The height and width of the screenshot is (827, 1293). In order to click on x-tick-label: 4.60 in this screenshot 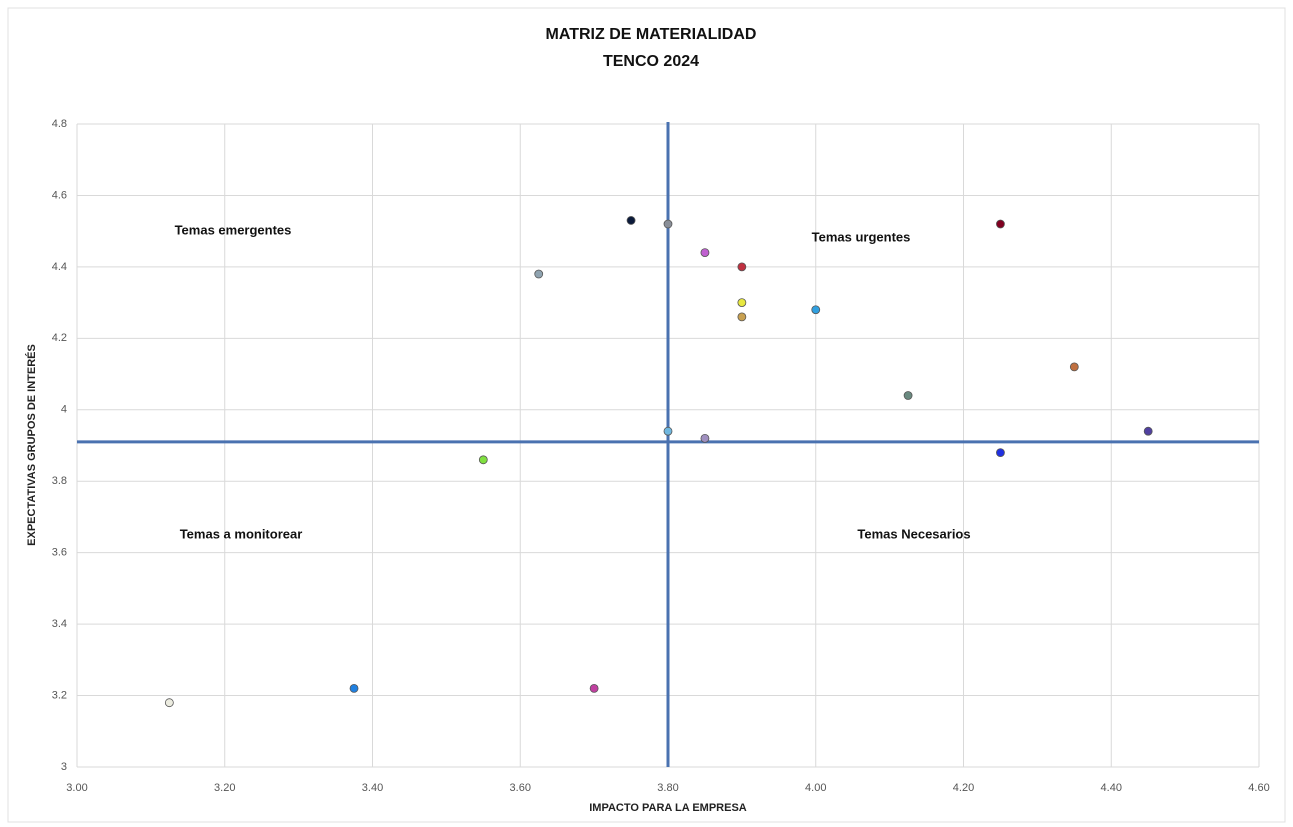, I will do `click(1258, 788)`.